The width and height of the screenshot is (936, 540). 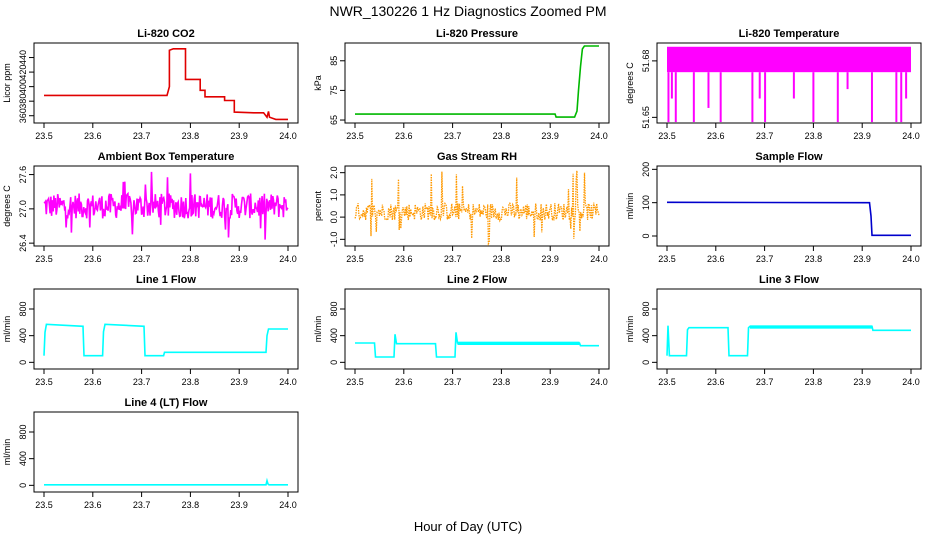 I want to click on panel-title: Ambient Box Temperature, so click(x=166, y=157).